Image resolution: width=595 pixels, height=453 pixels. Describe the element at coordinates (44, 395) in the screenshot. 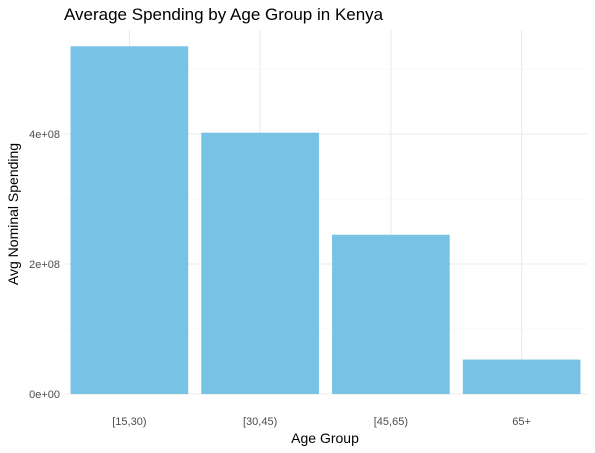

I see `y-tick-label: 0e+00` at that location.